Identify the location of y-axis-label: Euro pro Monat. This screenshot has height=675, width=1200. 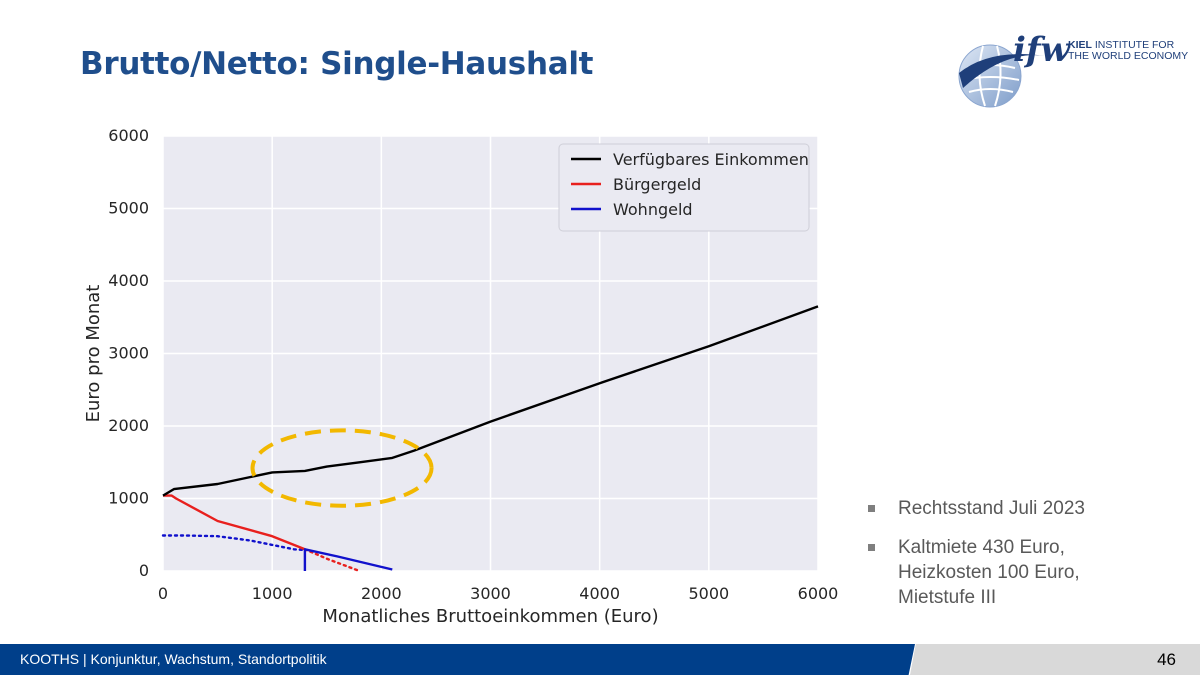
(93, 354).